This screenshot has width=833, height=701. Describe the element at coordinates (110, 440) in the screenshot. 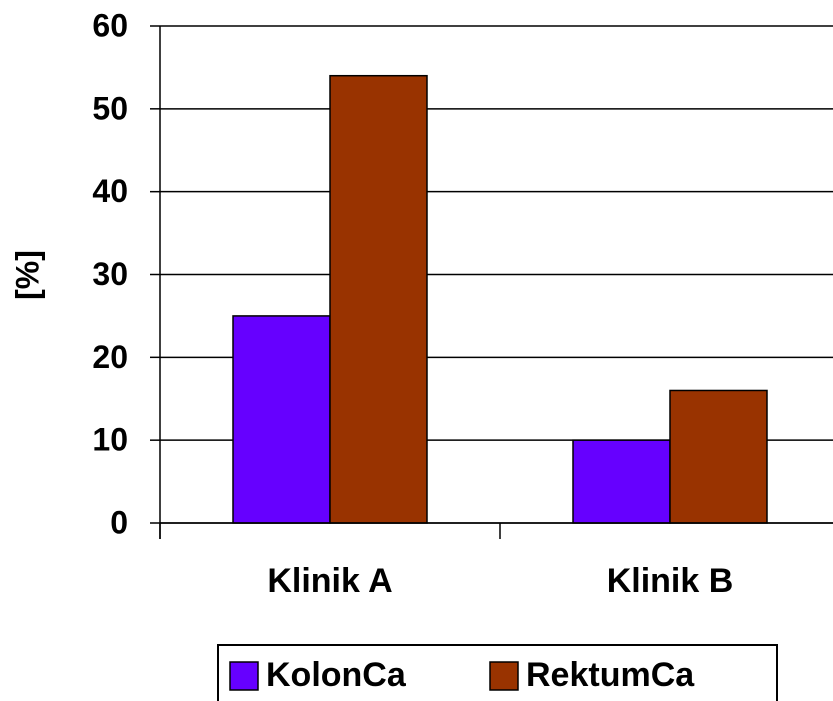

I see `y-tick-label: 10` at that location.